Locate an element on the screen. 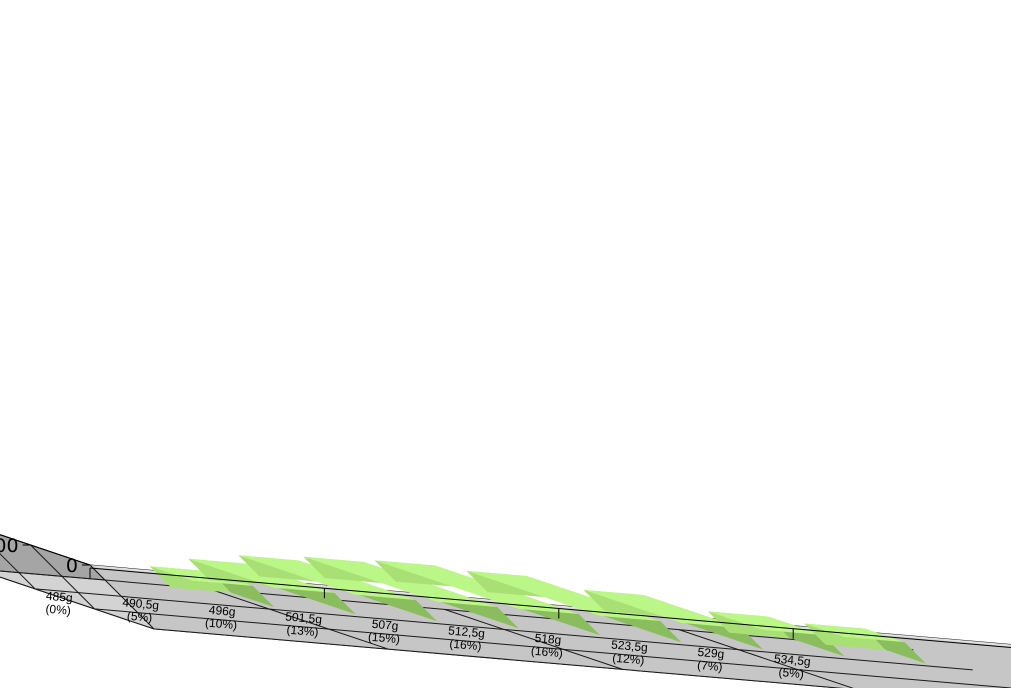 The height and width of the screenshot is (688, 1011). x-category-value: 512,5g is located at coordinates (467, 631).